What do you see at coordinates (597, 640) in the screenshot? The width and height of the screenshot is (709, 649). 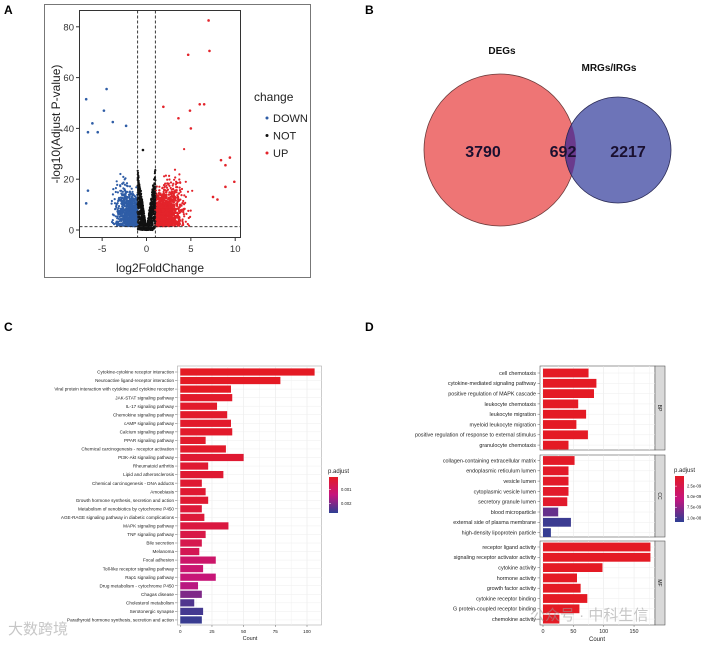 I see `x-axis-label: Count` at bounding box center [597, 640].